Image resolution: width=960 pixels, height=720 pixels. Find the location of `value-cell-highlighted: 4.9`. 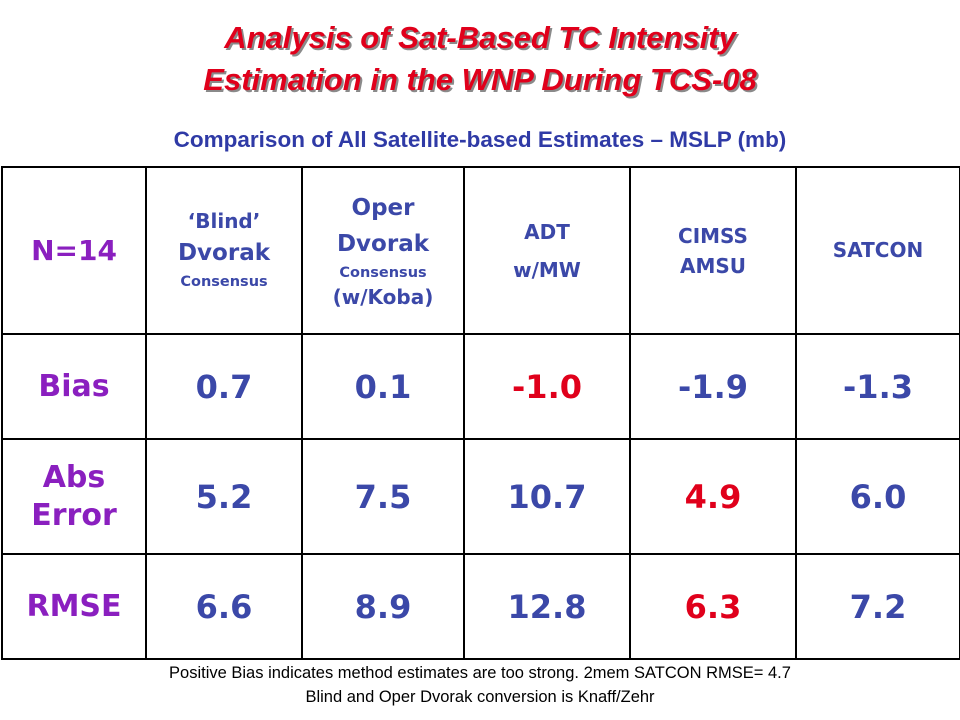

value-cell-highlighted: 4.9 is located at coordinates (713, 496).